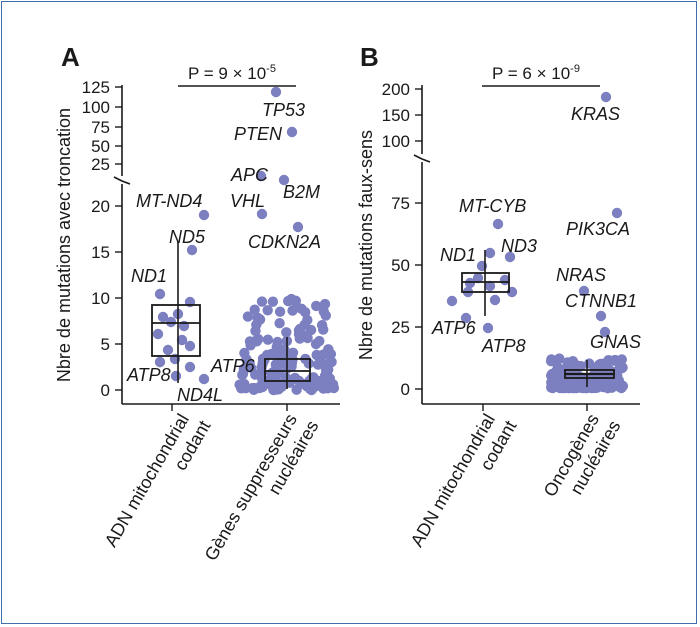  I want to click on pvalue-text-a: P = 9 × 10-5, so click(232, 73).